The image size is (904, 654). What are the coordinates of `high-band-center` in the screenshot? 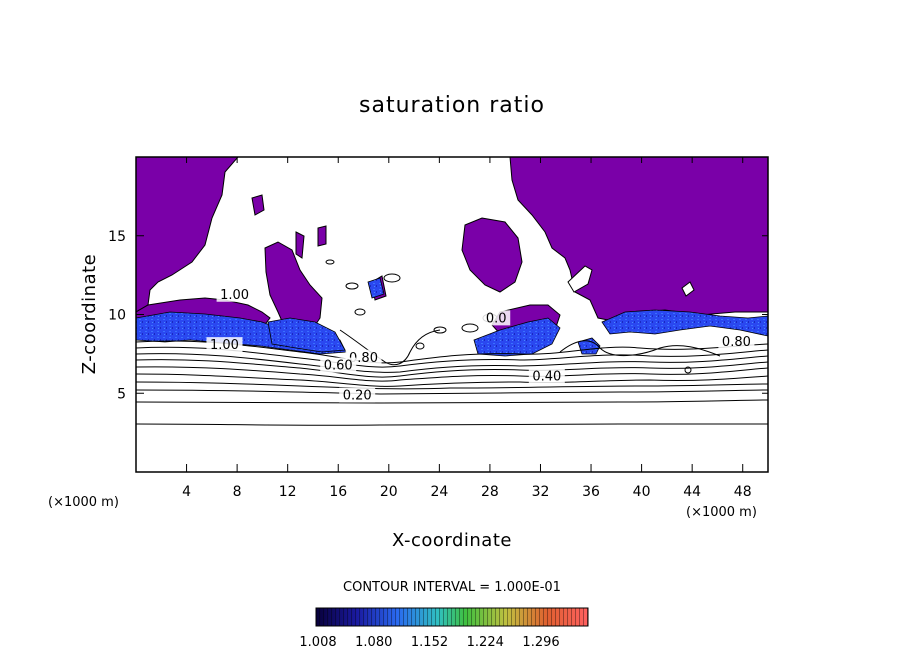 It's located at (517, 337).